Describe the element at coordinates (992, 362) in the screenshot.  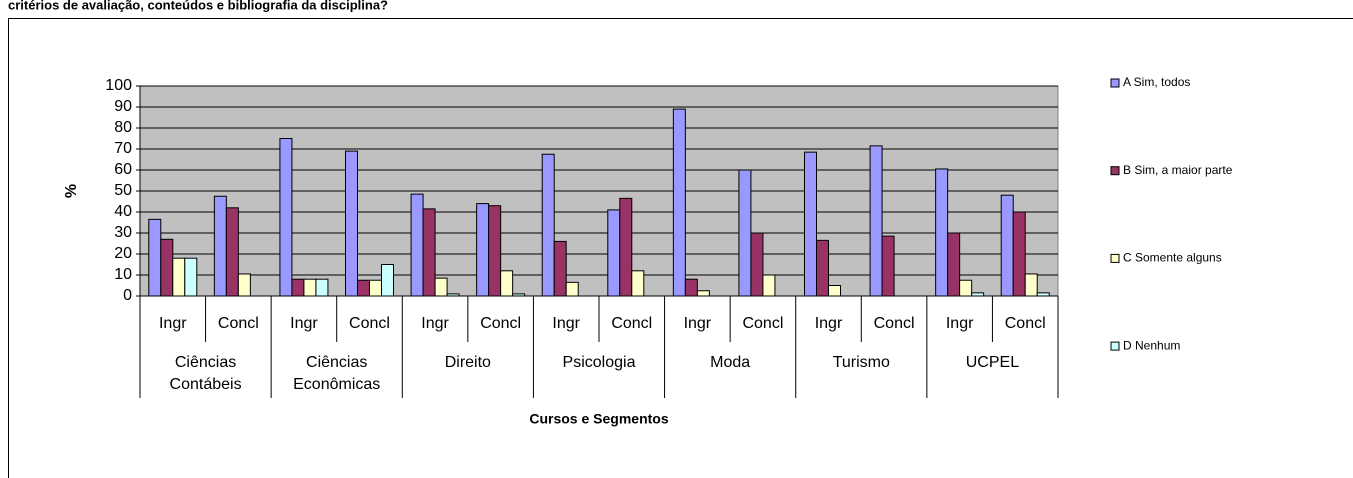
I see `group-label: UCPEL` at that location.